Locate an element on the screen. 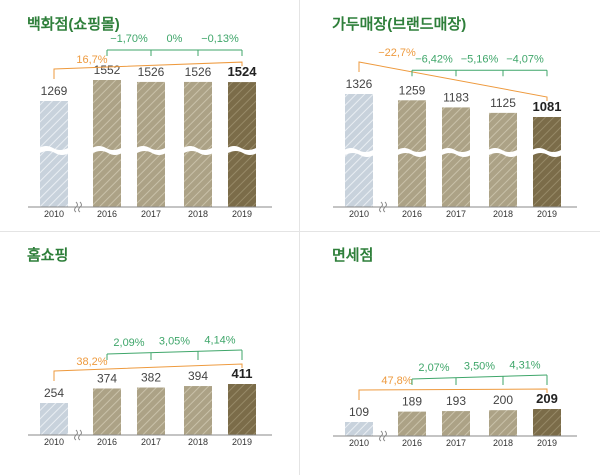  value-label: 1259 is located at coordinates (412, 90).